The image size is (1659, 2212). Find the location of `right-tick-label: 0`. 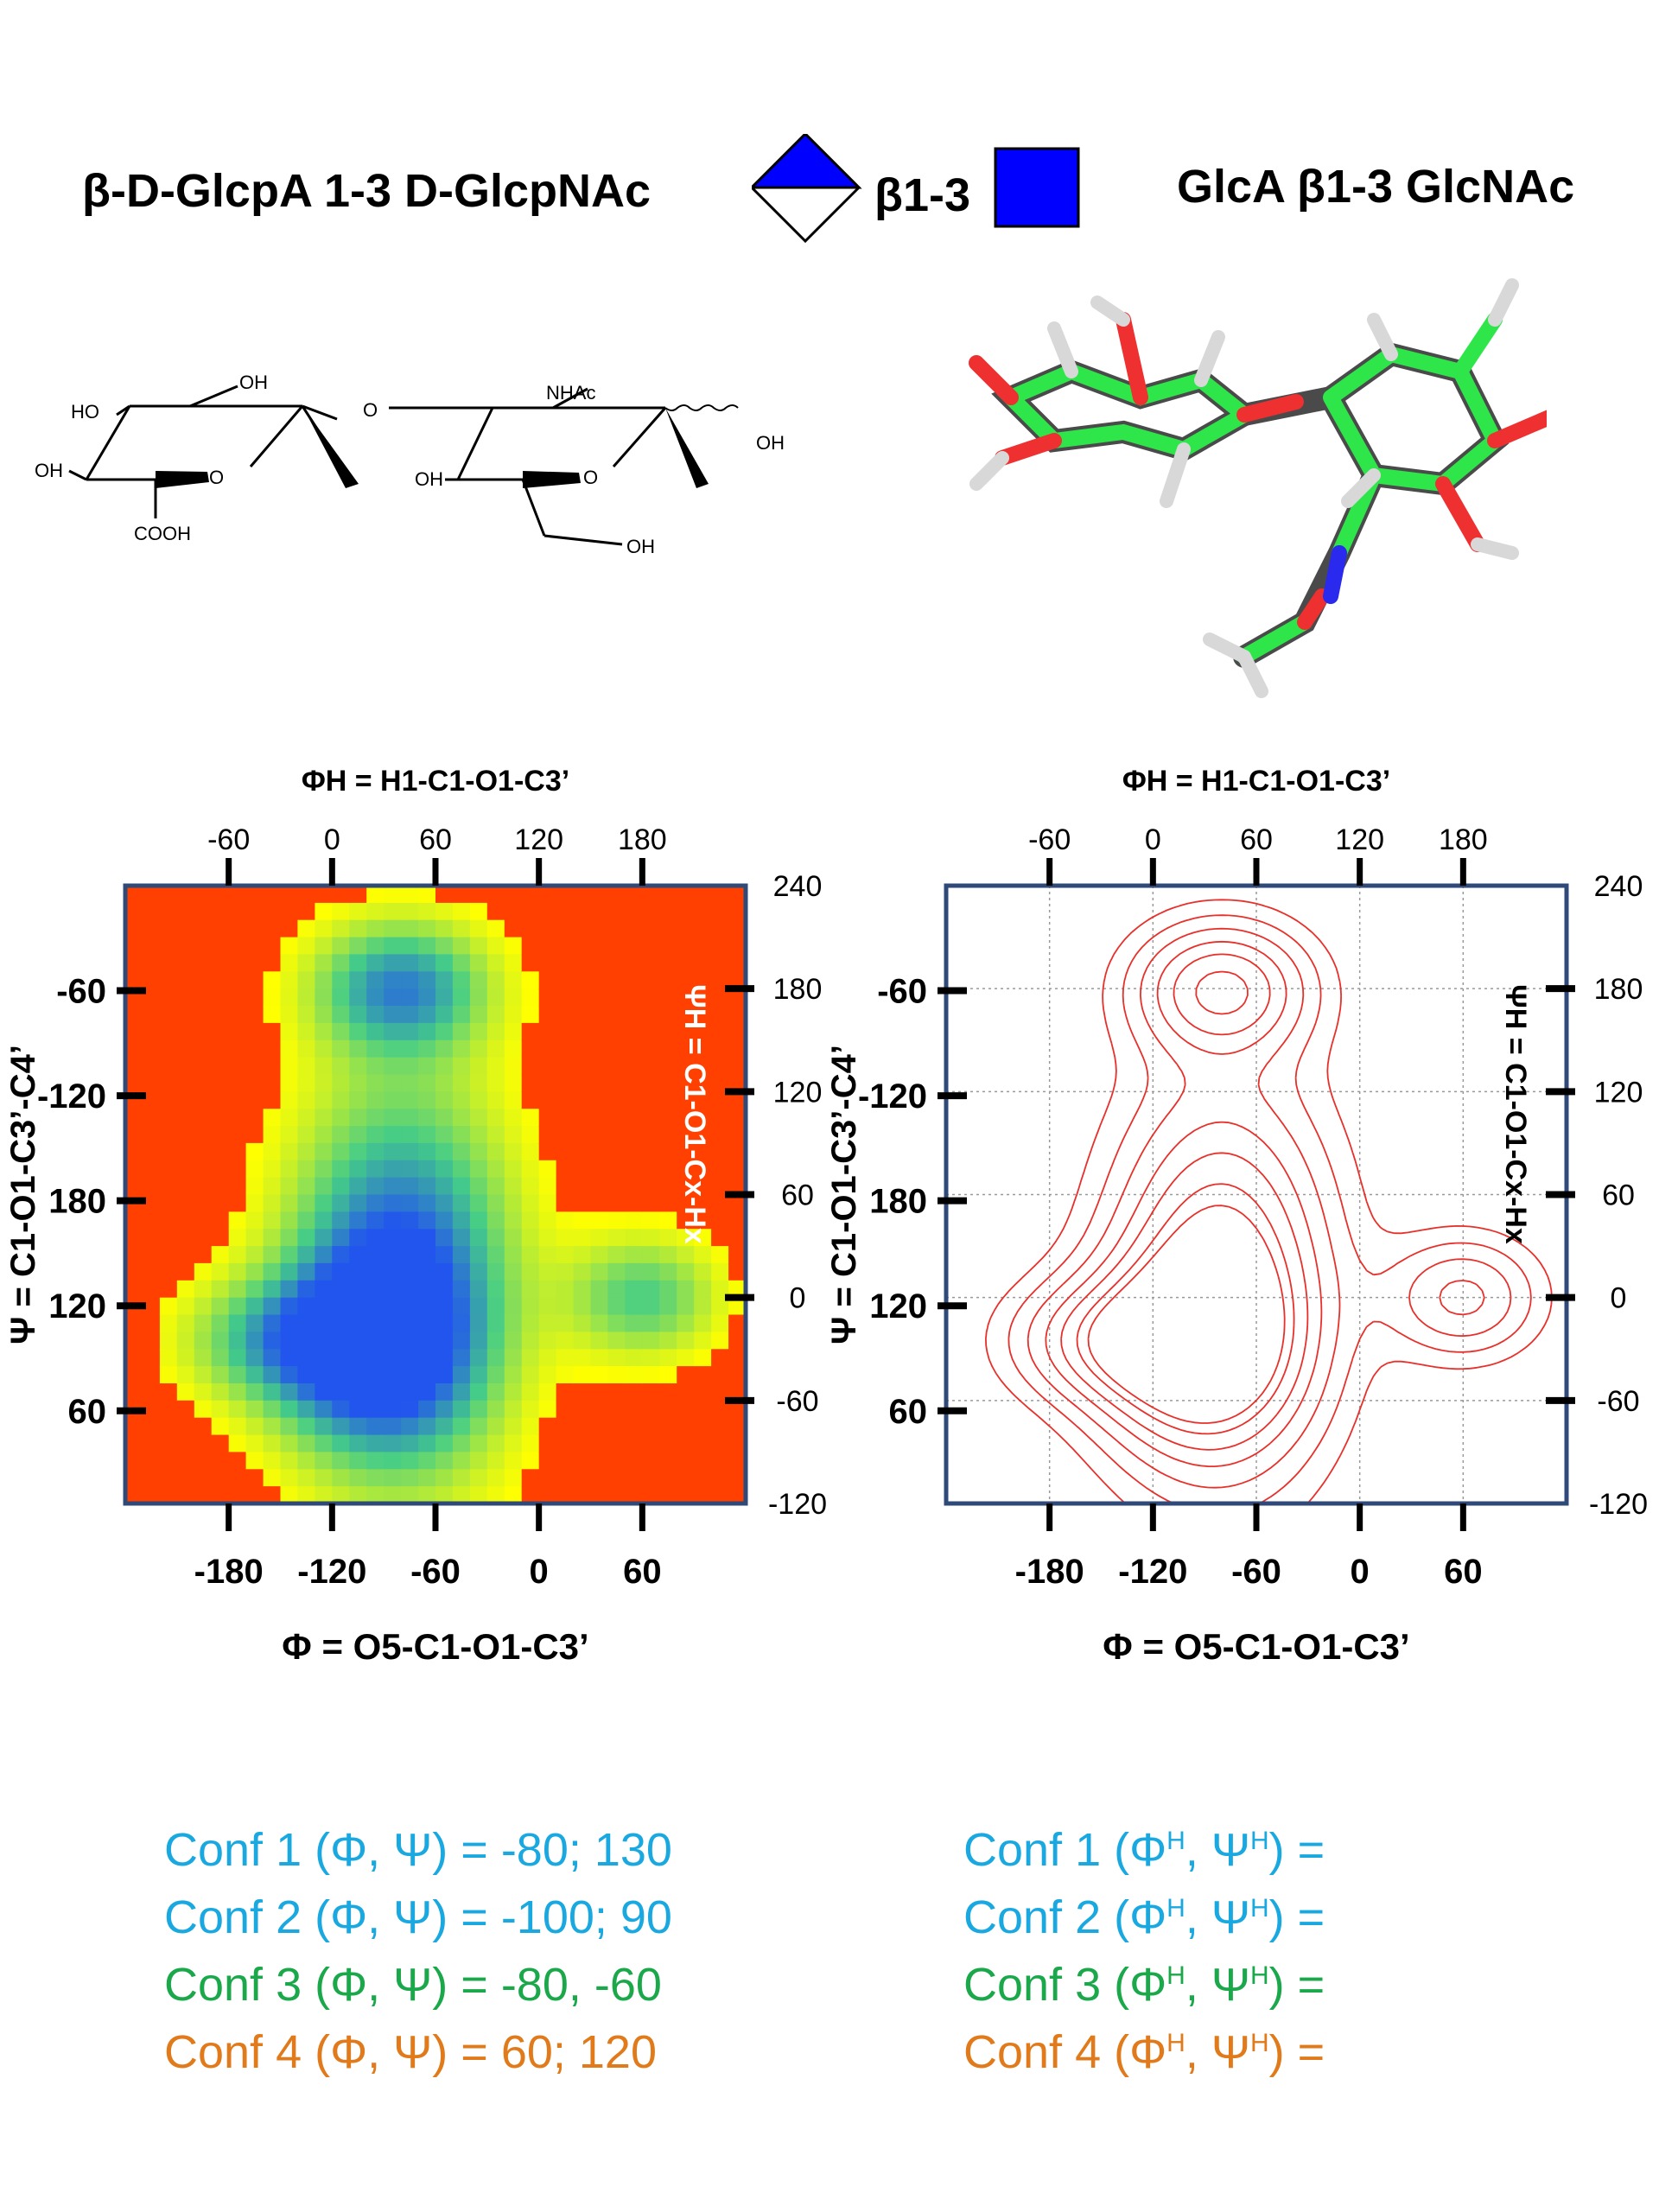

right-tick-label: 0 is located at coordinates (798, 1298).